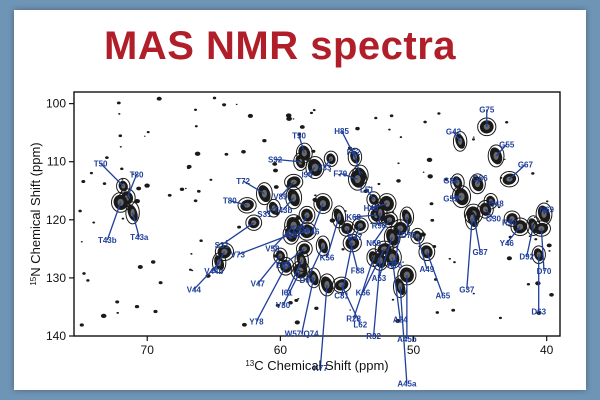 The image size is (600, 400). Describe the element at coordinates (497, 204) in the screenshot. I see `peak-label: G48` at that location.